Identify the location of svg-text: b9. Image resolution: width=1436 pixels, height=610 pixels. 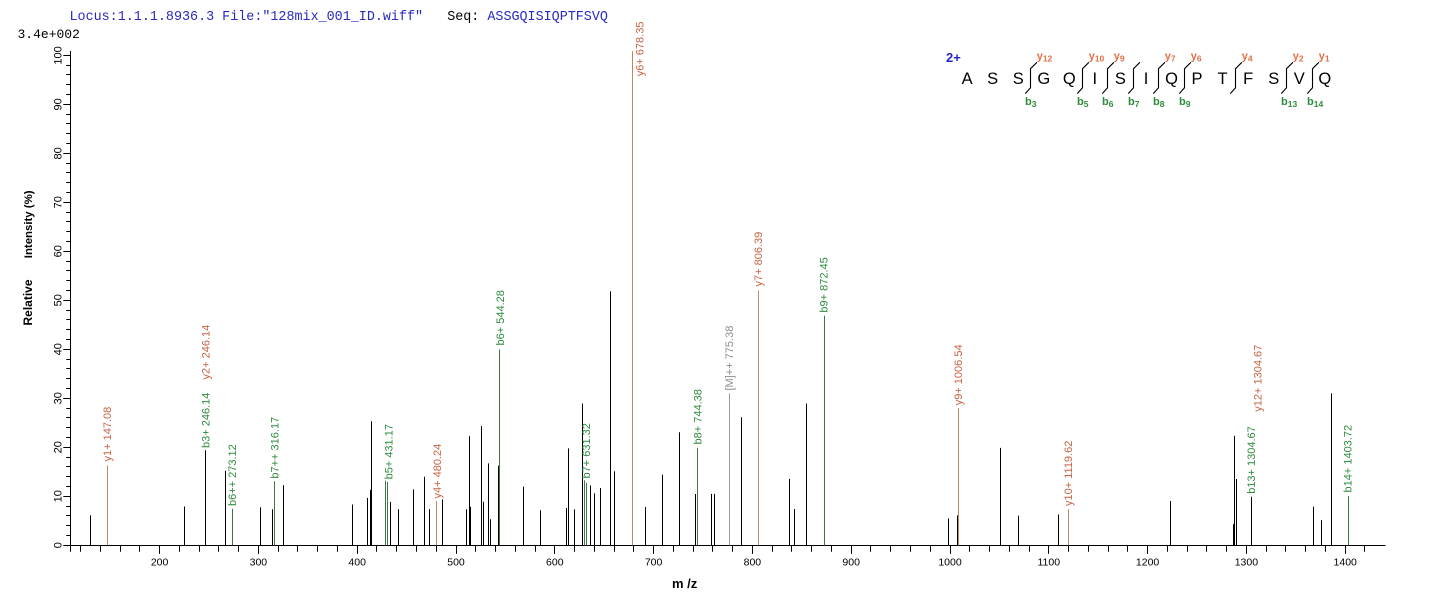
(1185, 102).